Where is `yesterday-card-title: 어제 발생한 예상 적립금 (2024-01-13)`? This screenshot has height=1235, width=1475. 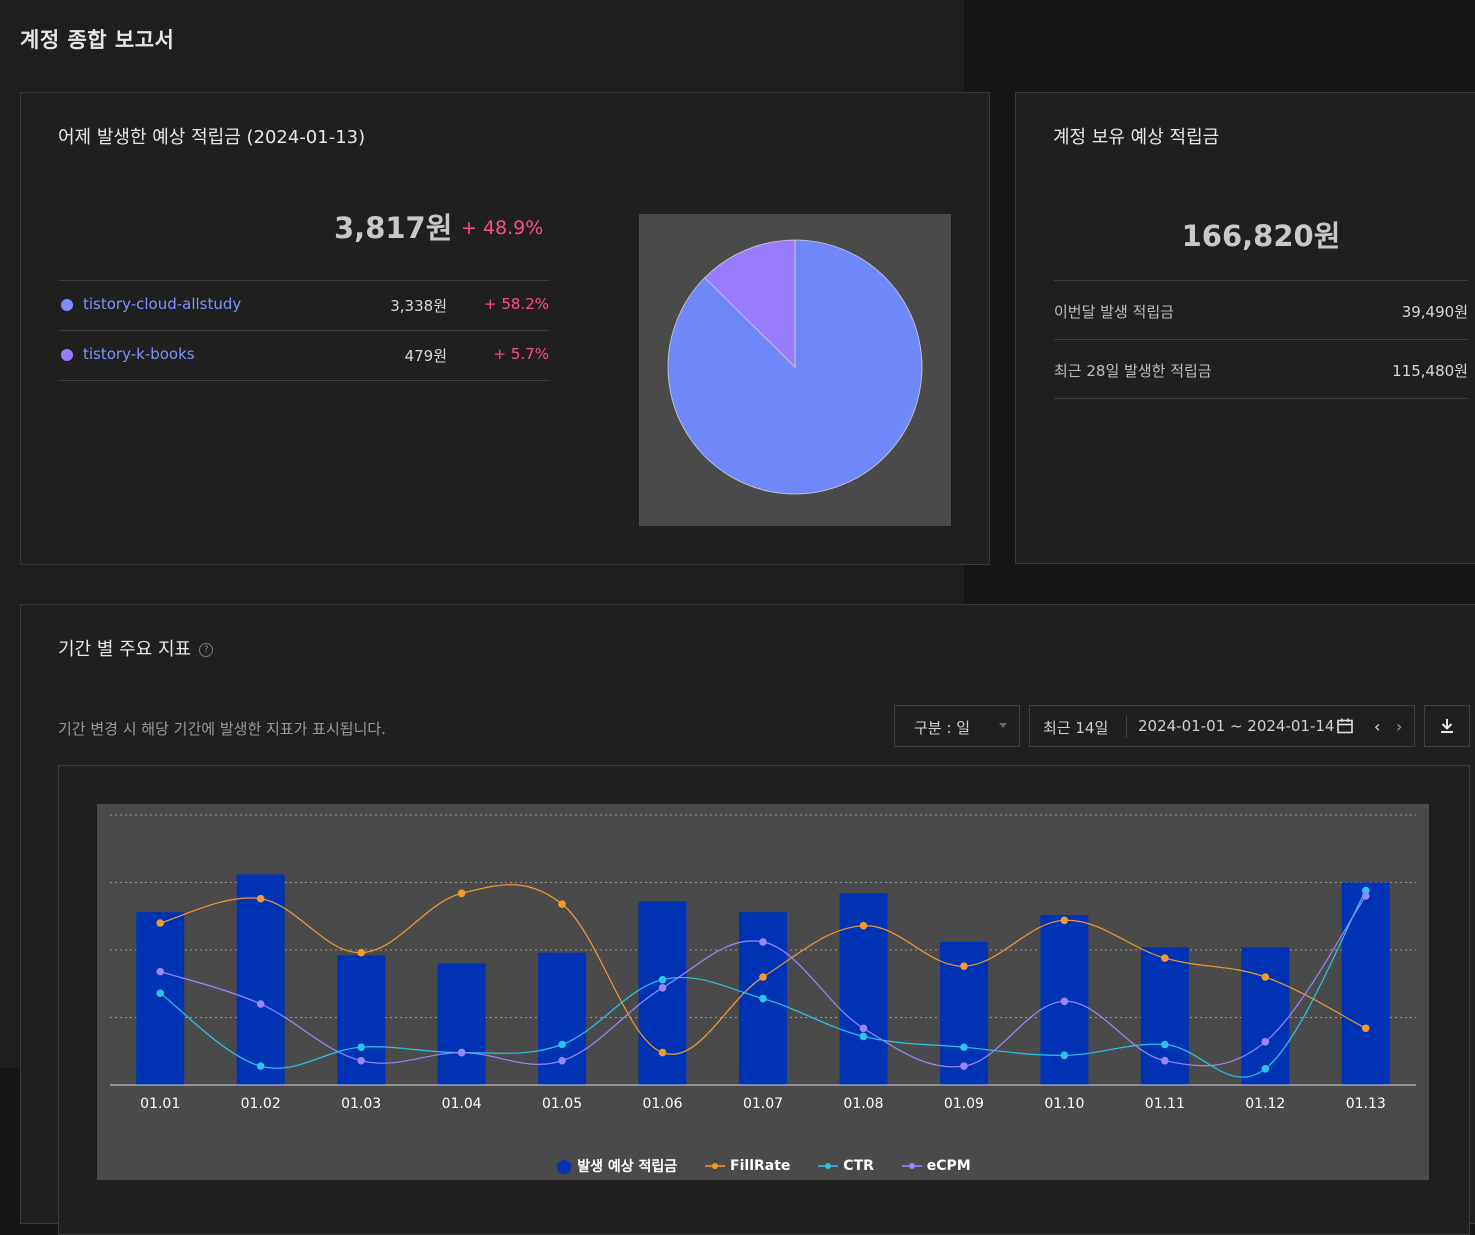
yesterday-card-title: 어제 발생한 예상 적립금 (2024-01-13) is located at coordinates (212, 137).